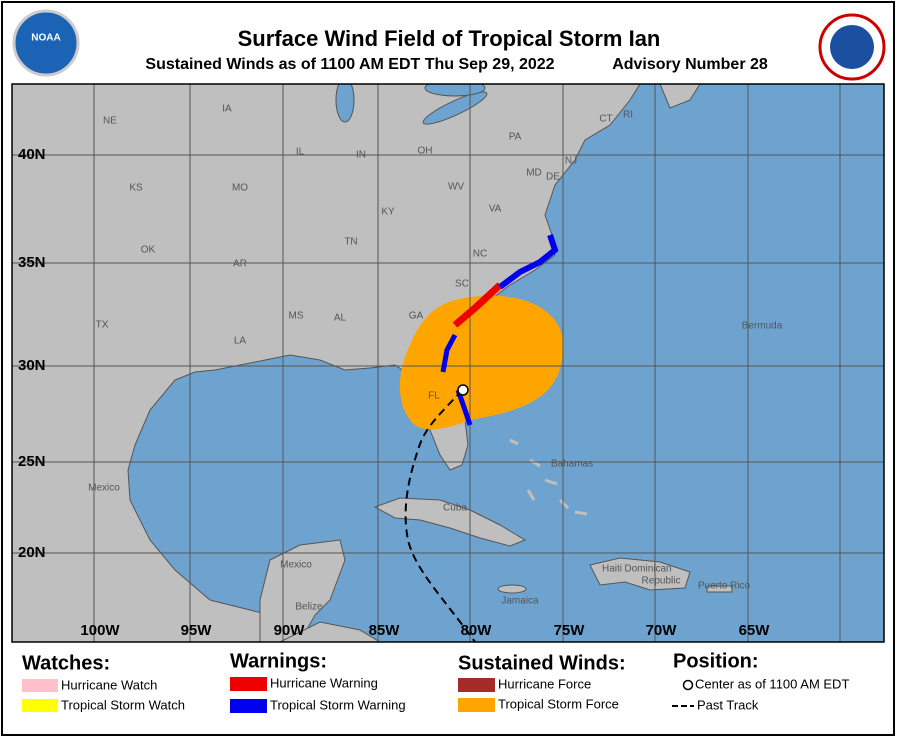  Describe the element at coordinates (338, 704) in the screenshot. I see `legend-item: Tropical Storm Warning` at that location.